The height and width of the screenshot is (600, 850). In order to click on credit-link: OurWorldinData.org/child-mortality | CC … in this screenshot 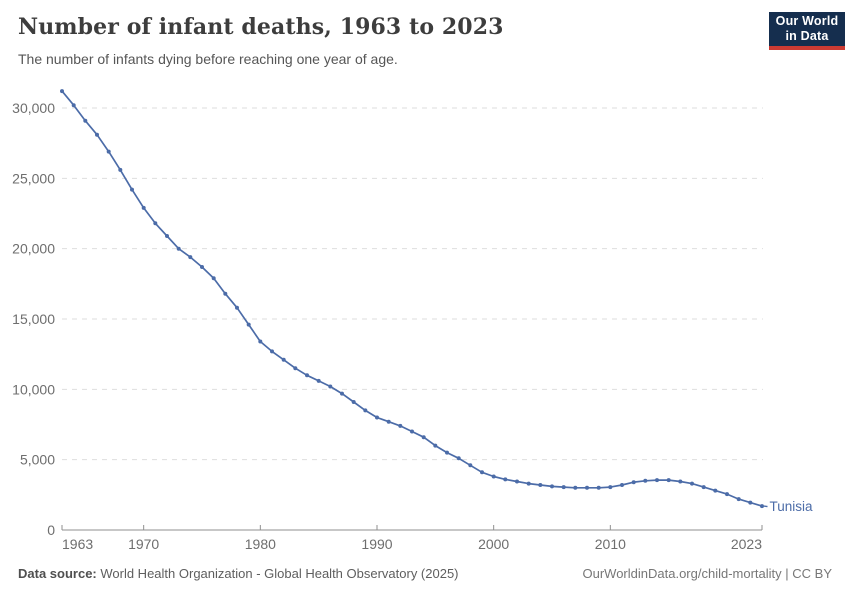, I will do `click(707, 573)`.